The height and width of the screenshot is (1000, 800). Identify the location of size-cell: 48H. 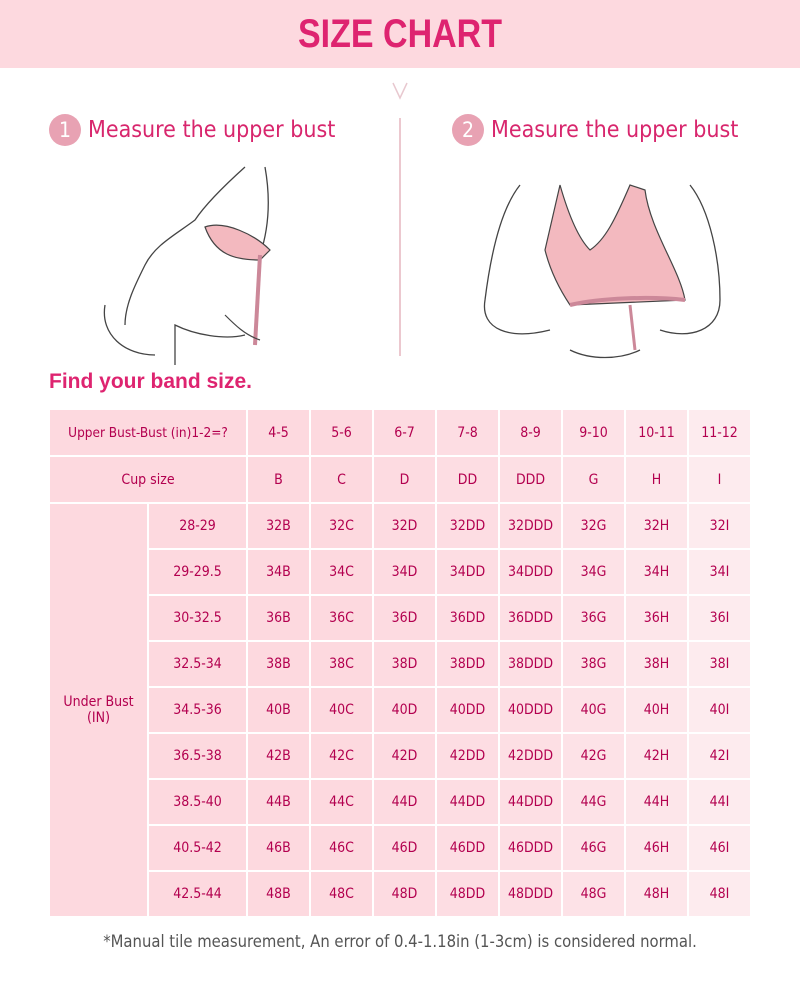
(656, 894).